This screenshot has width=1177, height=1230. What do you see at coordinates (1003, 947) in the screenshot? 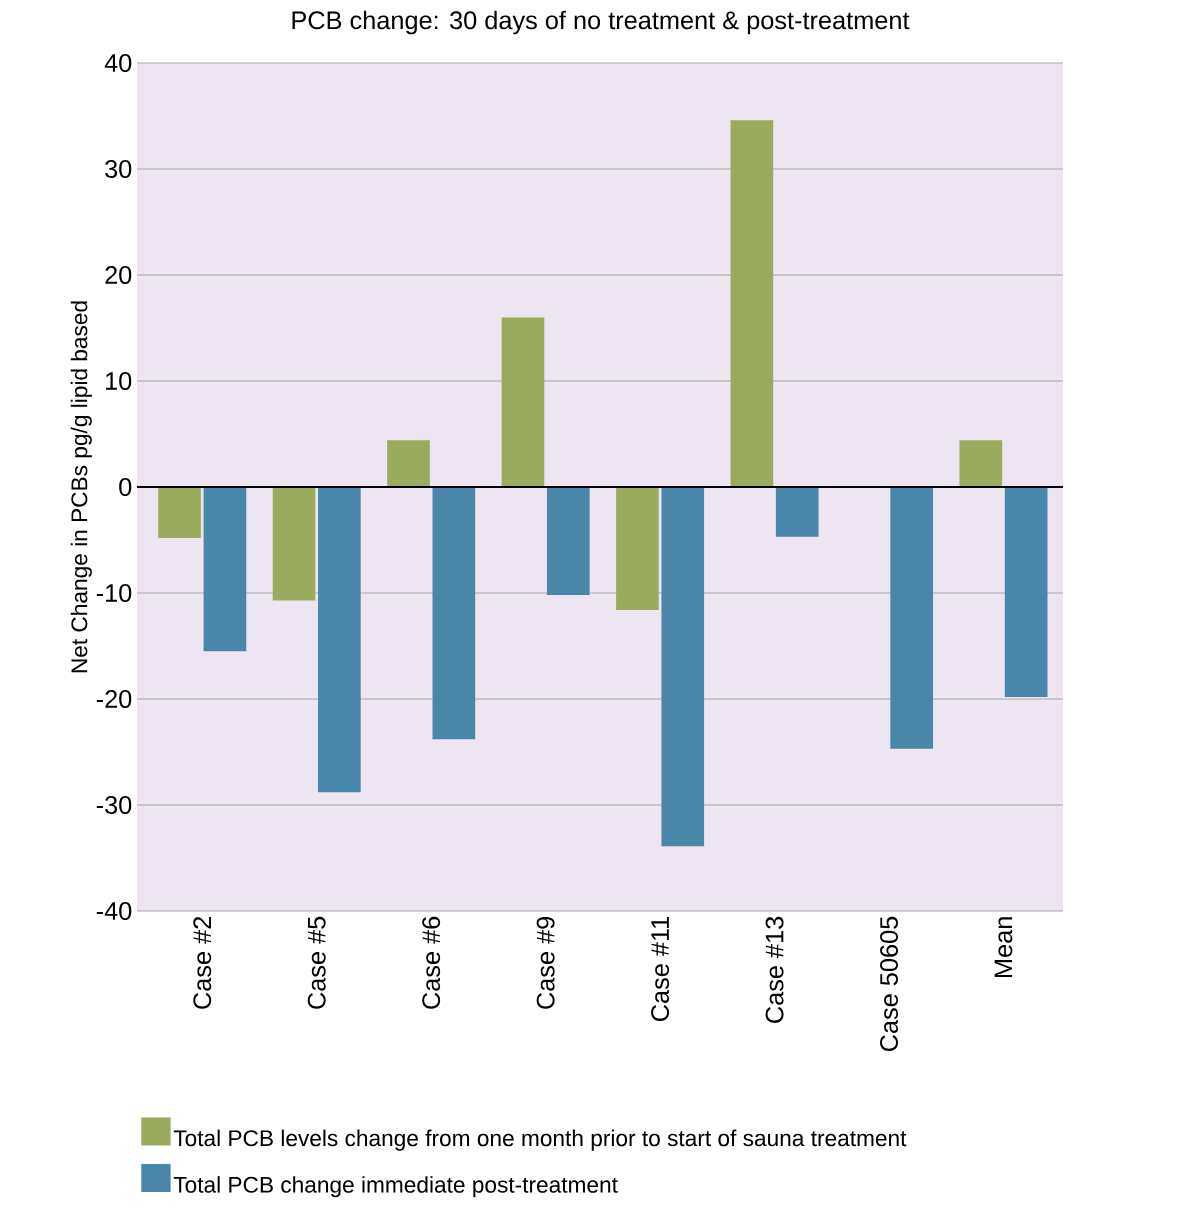
I see `x-tick-label: Mean` at bounding box center [1003, 947].